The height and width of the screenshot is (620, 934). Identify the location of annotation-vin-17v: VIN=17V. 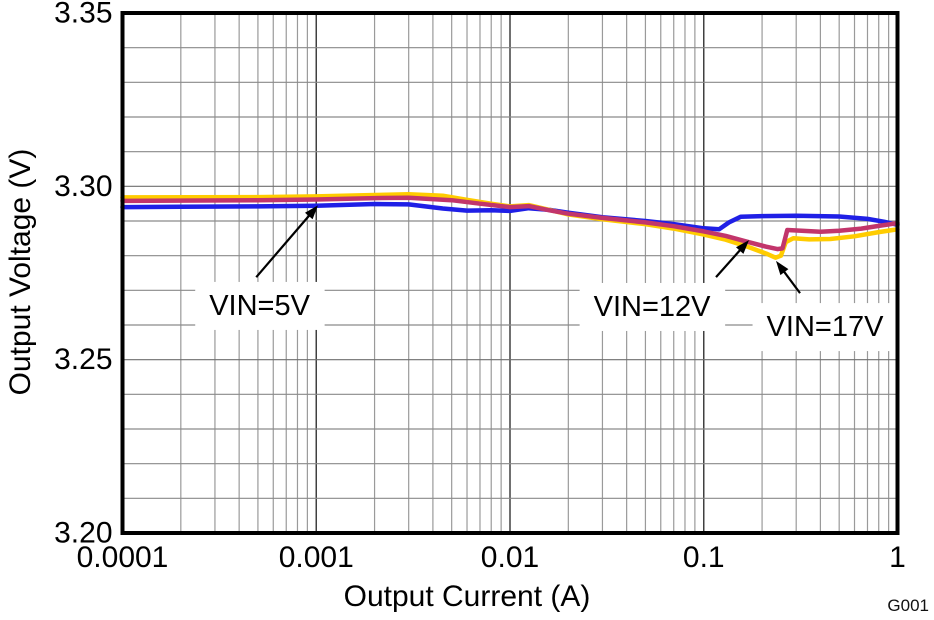
(825, 327).